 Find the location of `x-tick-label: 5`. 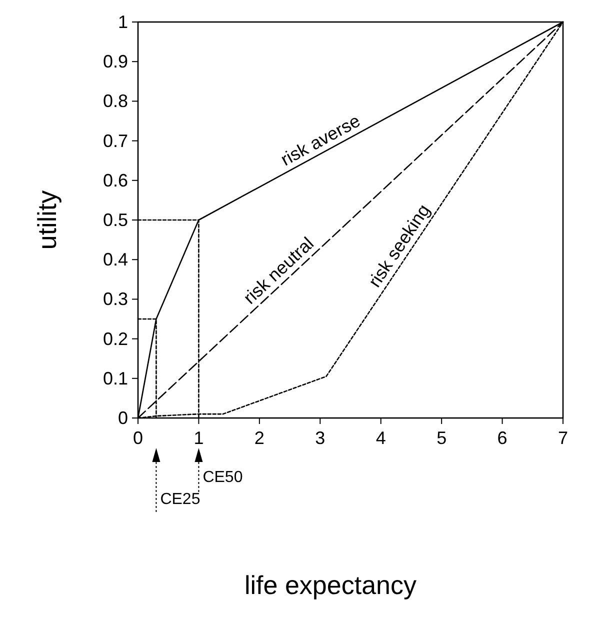

x-tick-label: 5 is located at coordinates (441, 438).